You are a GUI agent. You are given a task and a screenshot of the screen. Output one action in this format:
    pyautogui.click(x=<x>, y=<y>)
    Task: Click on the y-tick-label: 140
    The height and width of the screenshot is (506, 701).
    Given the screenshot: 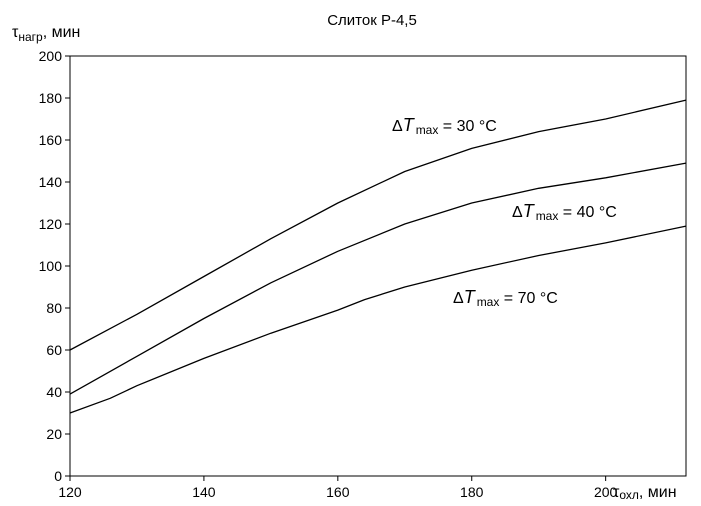 What is the action you would take?
    pyautogui.click(x=51, y=182)
    